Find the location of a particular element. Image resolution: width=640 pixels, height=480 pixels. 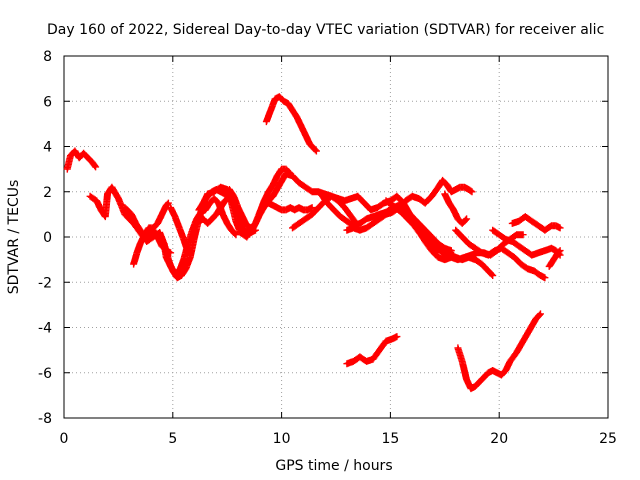

y-tick-label: 4 is located at coordinates (47, 148).